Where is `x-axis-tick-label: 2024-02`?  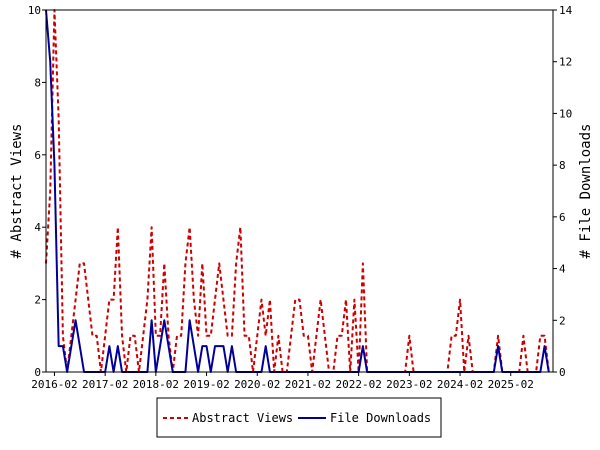
x-axis-tick-label: 2024-02 is located at coordinates (460, 384).